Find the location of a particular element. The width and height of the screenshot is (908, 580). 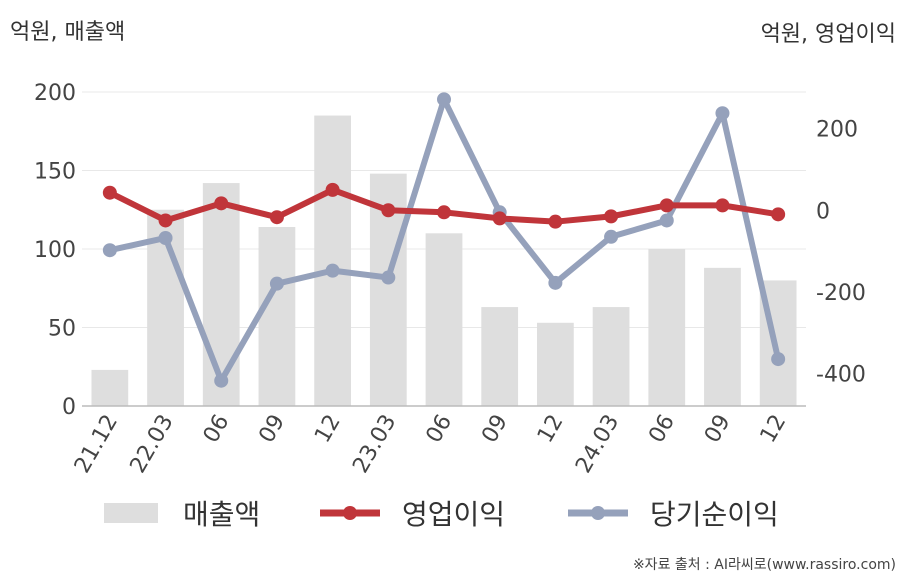

source-note: ※자료 출처 : AI라씨로(www.rassiro.com) is located at coordinates (764, 565).